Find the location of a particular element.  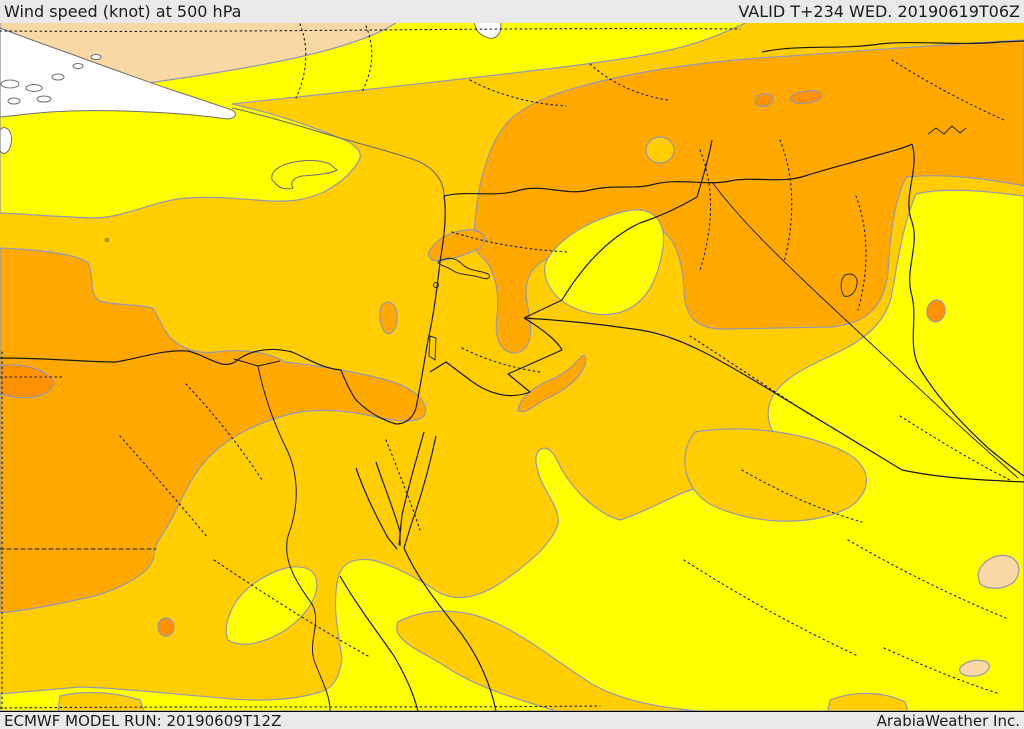

nile-delta-branch is located at coordinates (257, 362).